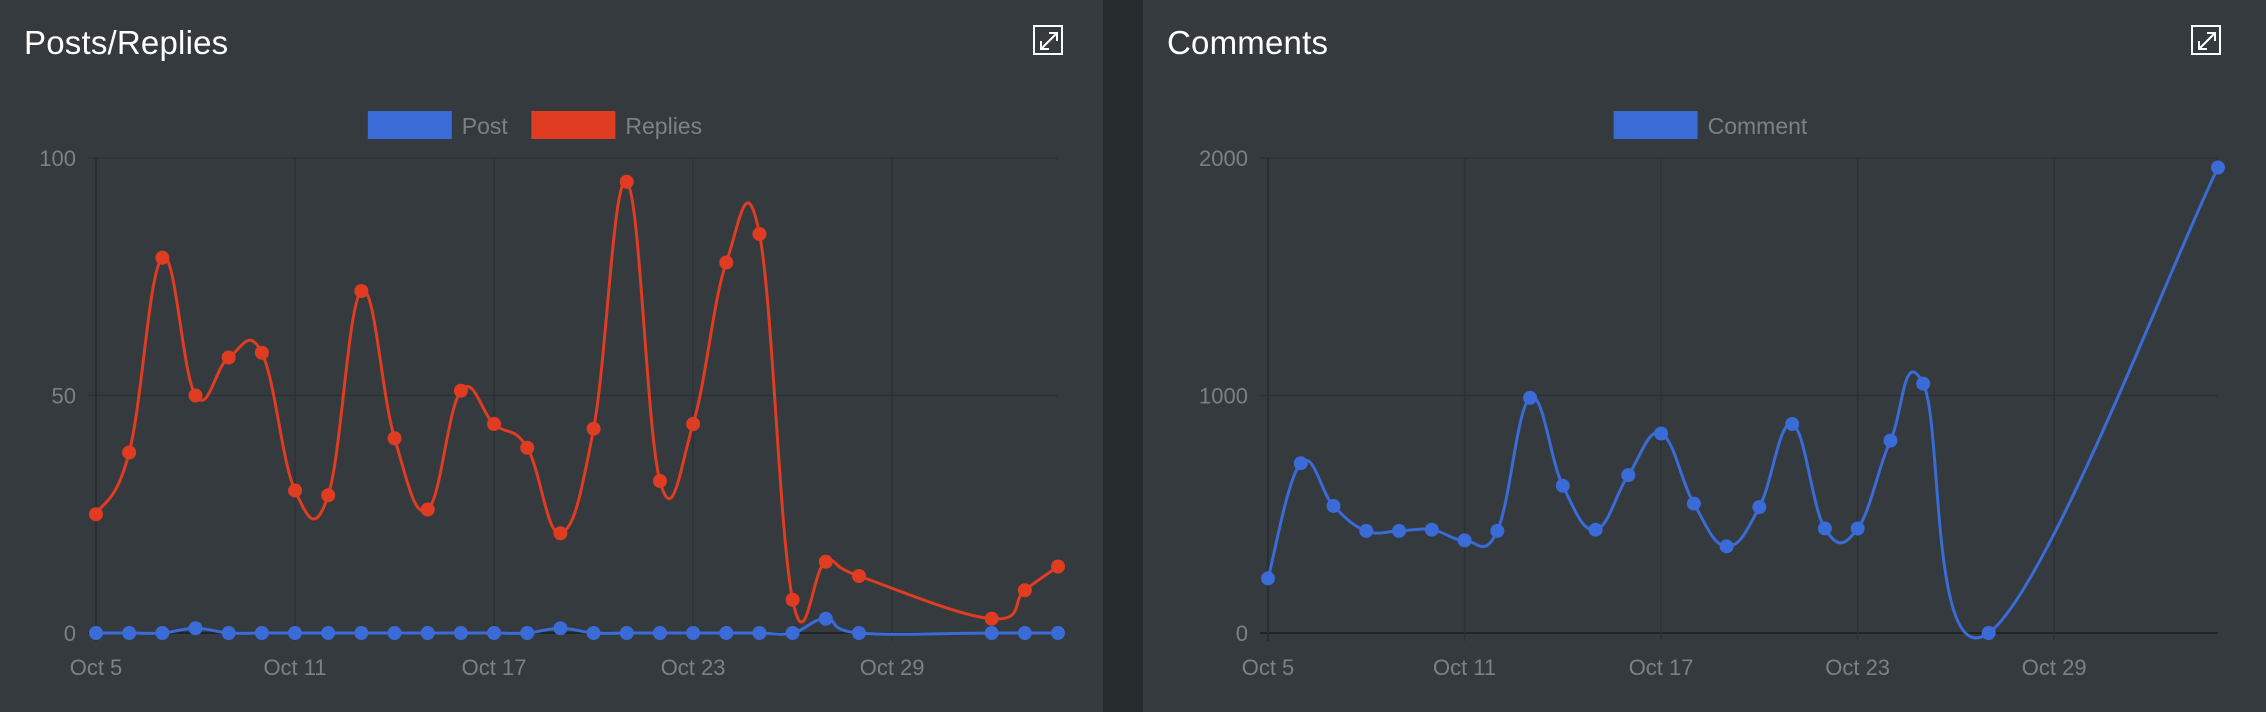 This screenshot has width=2266, height=712. Describe the element at coordinates (1758, 126) in the screenshot. I see `legend-label-comment: Comment` at that location.